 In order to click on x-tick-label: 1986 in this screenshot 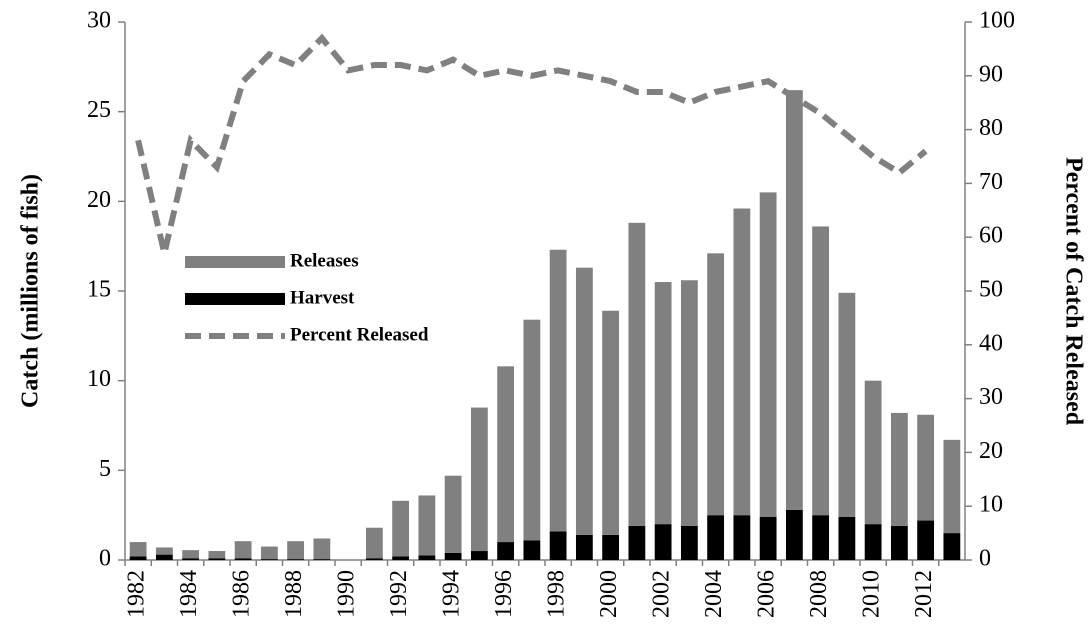, I will do `click(242, 594)`.